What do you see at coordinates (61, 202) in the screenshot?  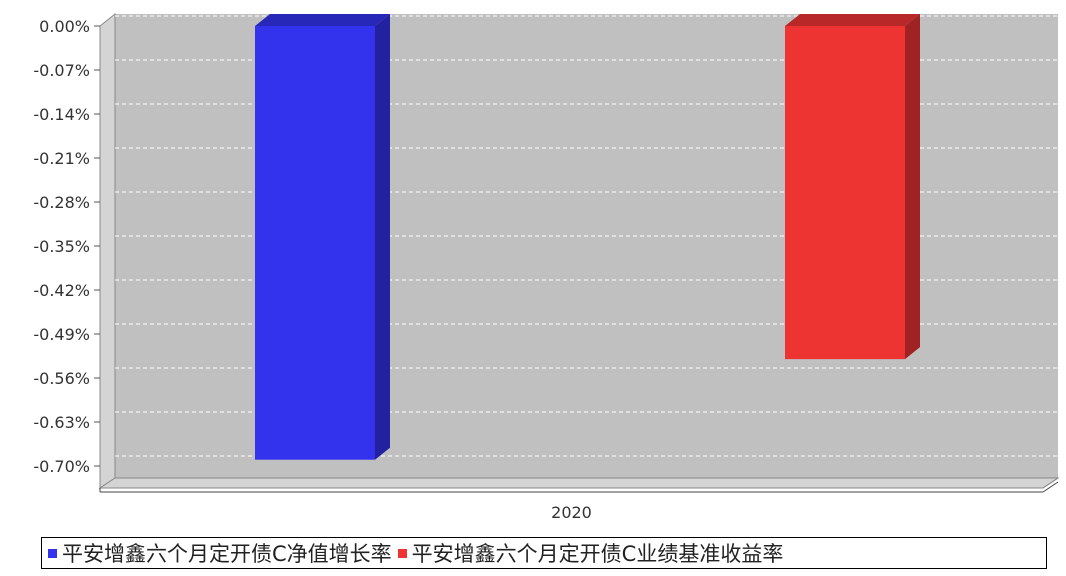 I see `y-tick-label: -0.28%` at bounding box center [61, 202].